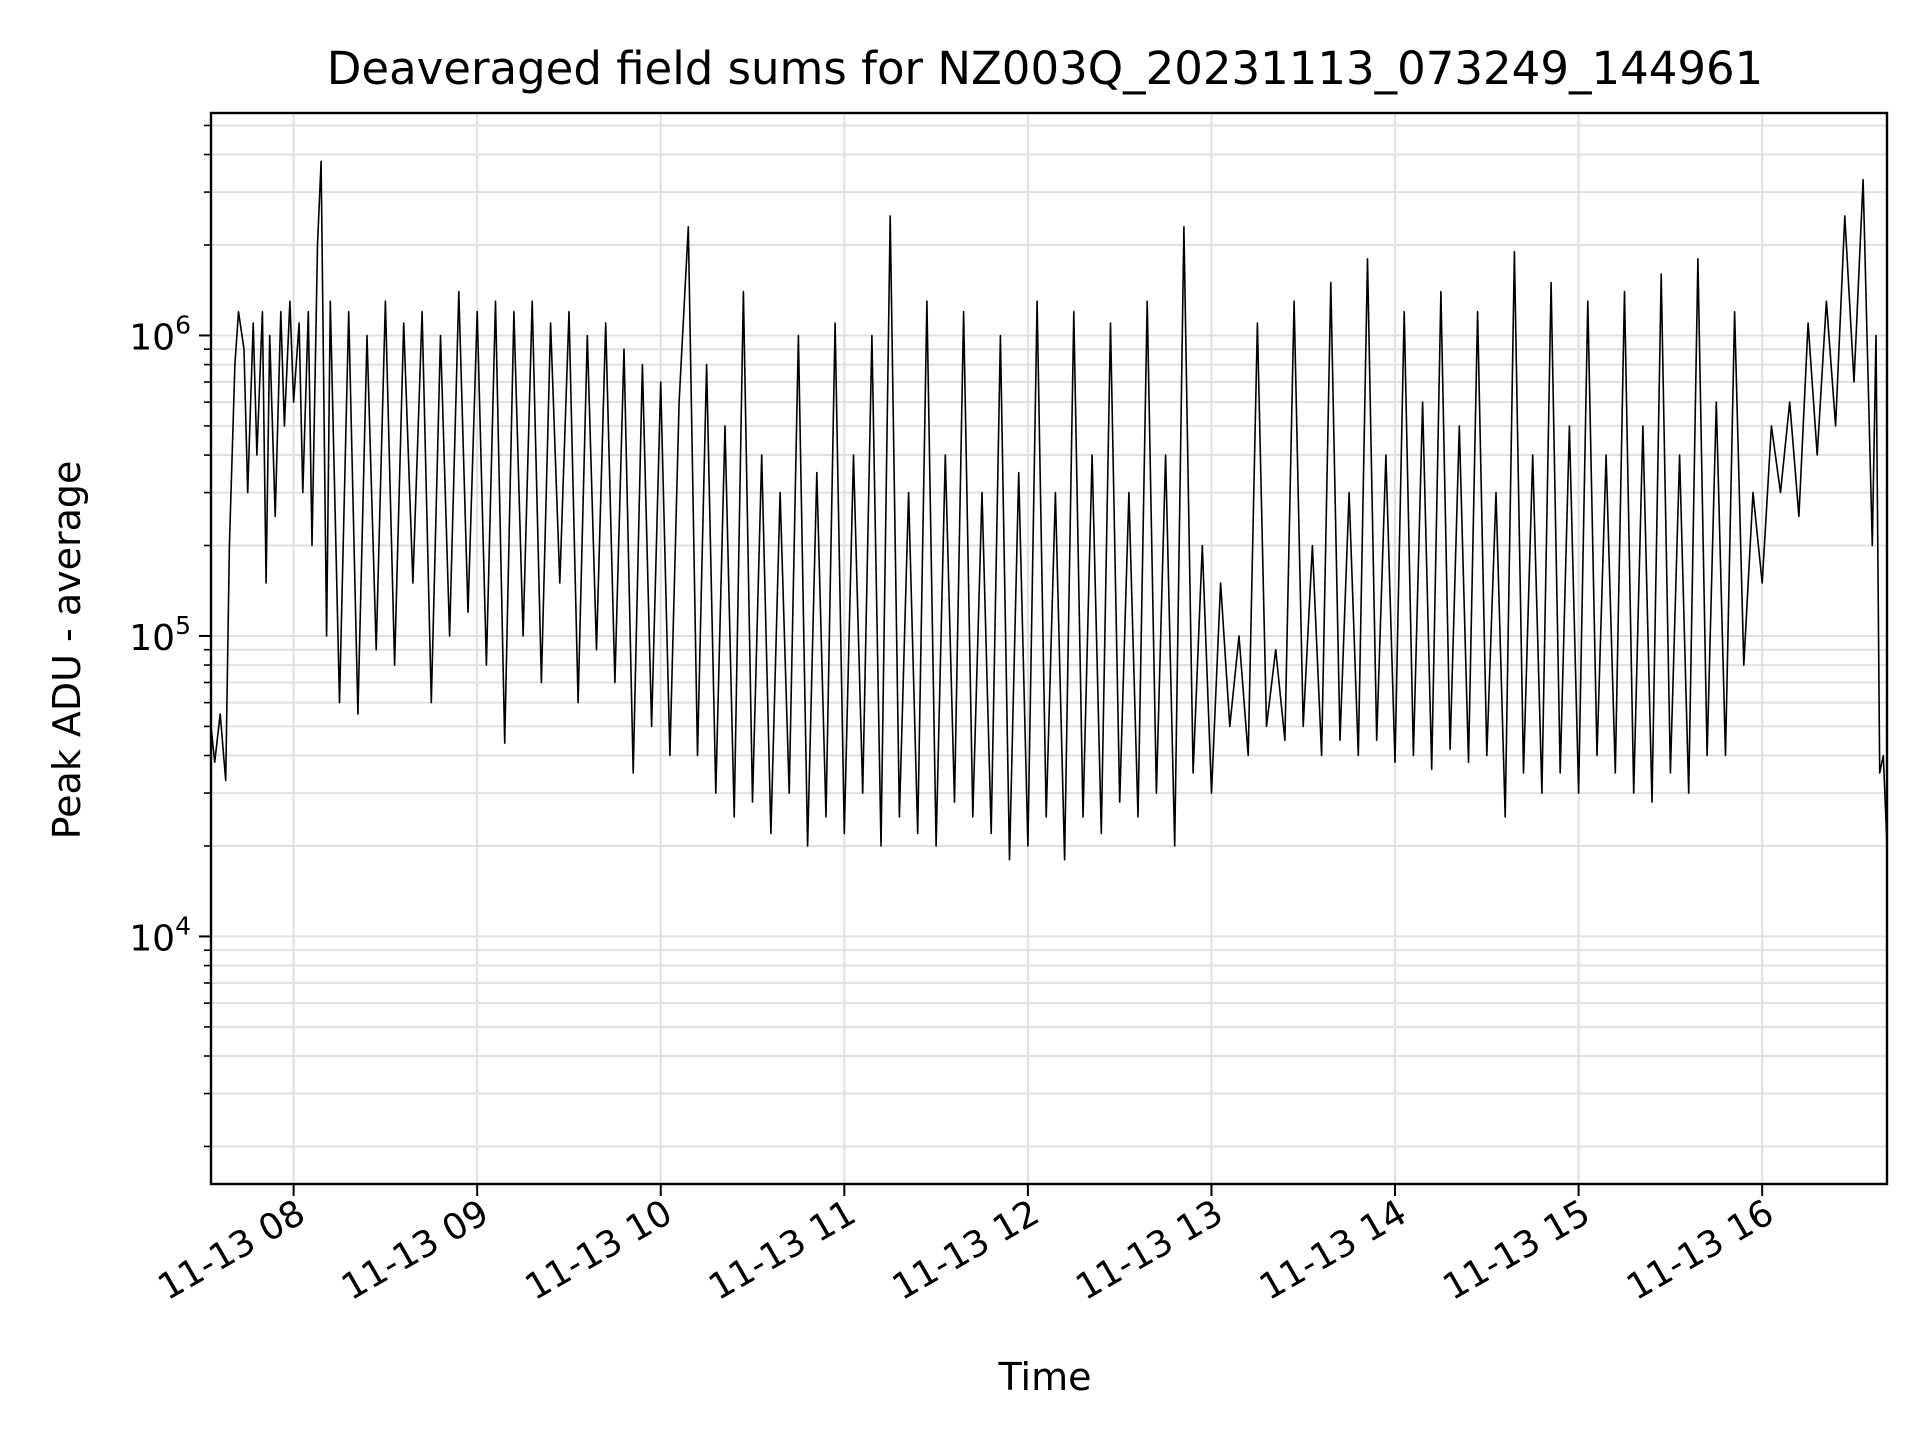  I want to click on y-tick-label-exponent: 4, so click(183, 925).